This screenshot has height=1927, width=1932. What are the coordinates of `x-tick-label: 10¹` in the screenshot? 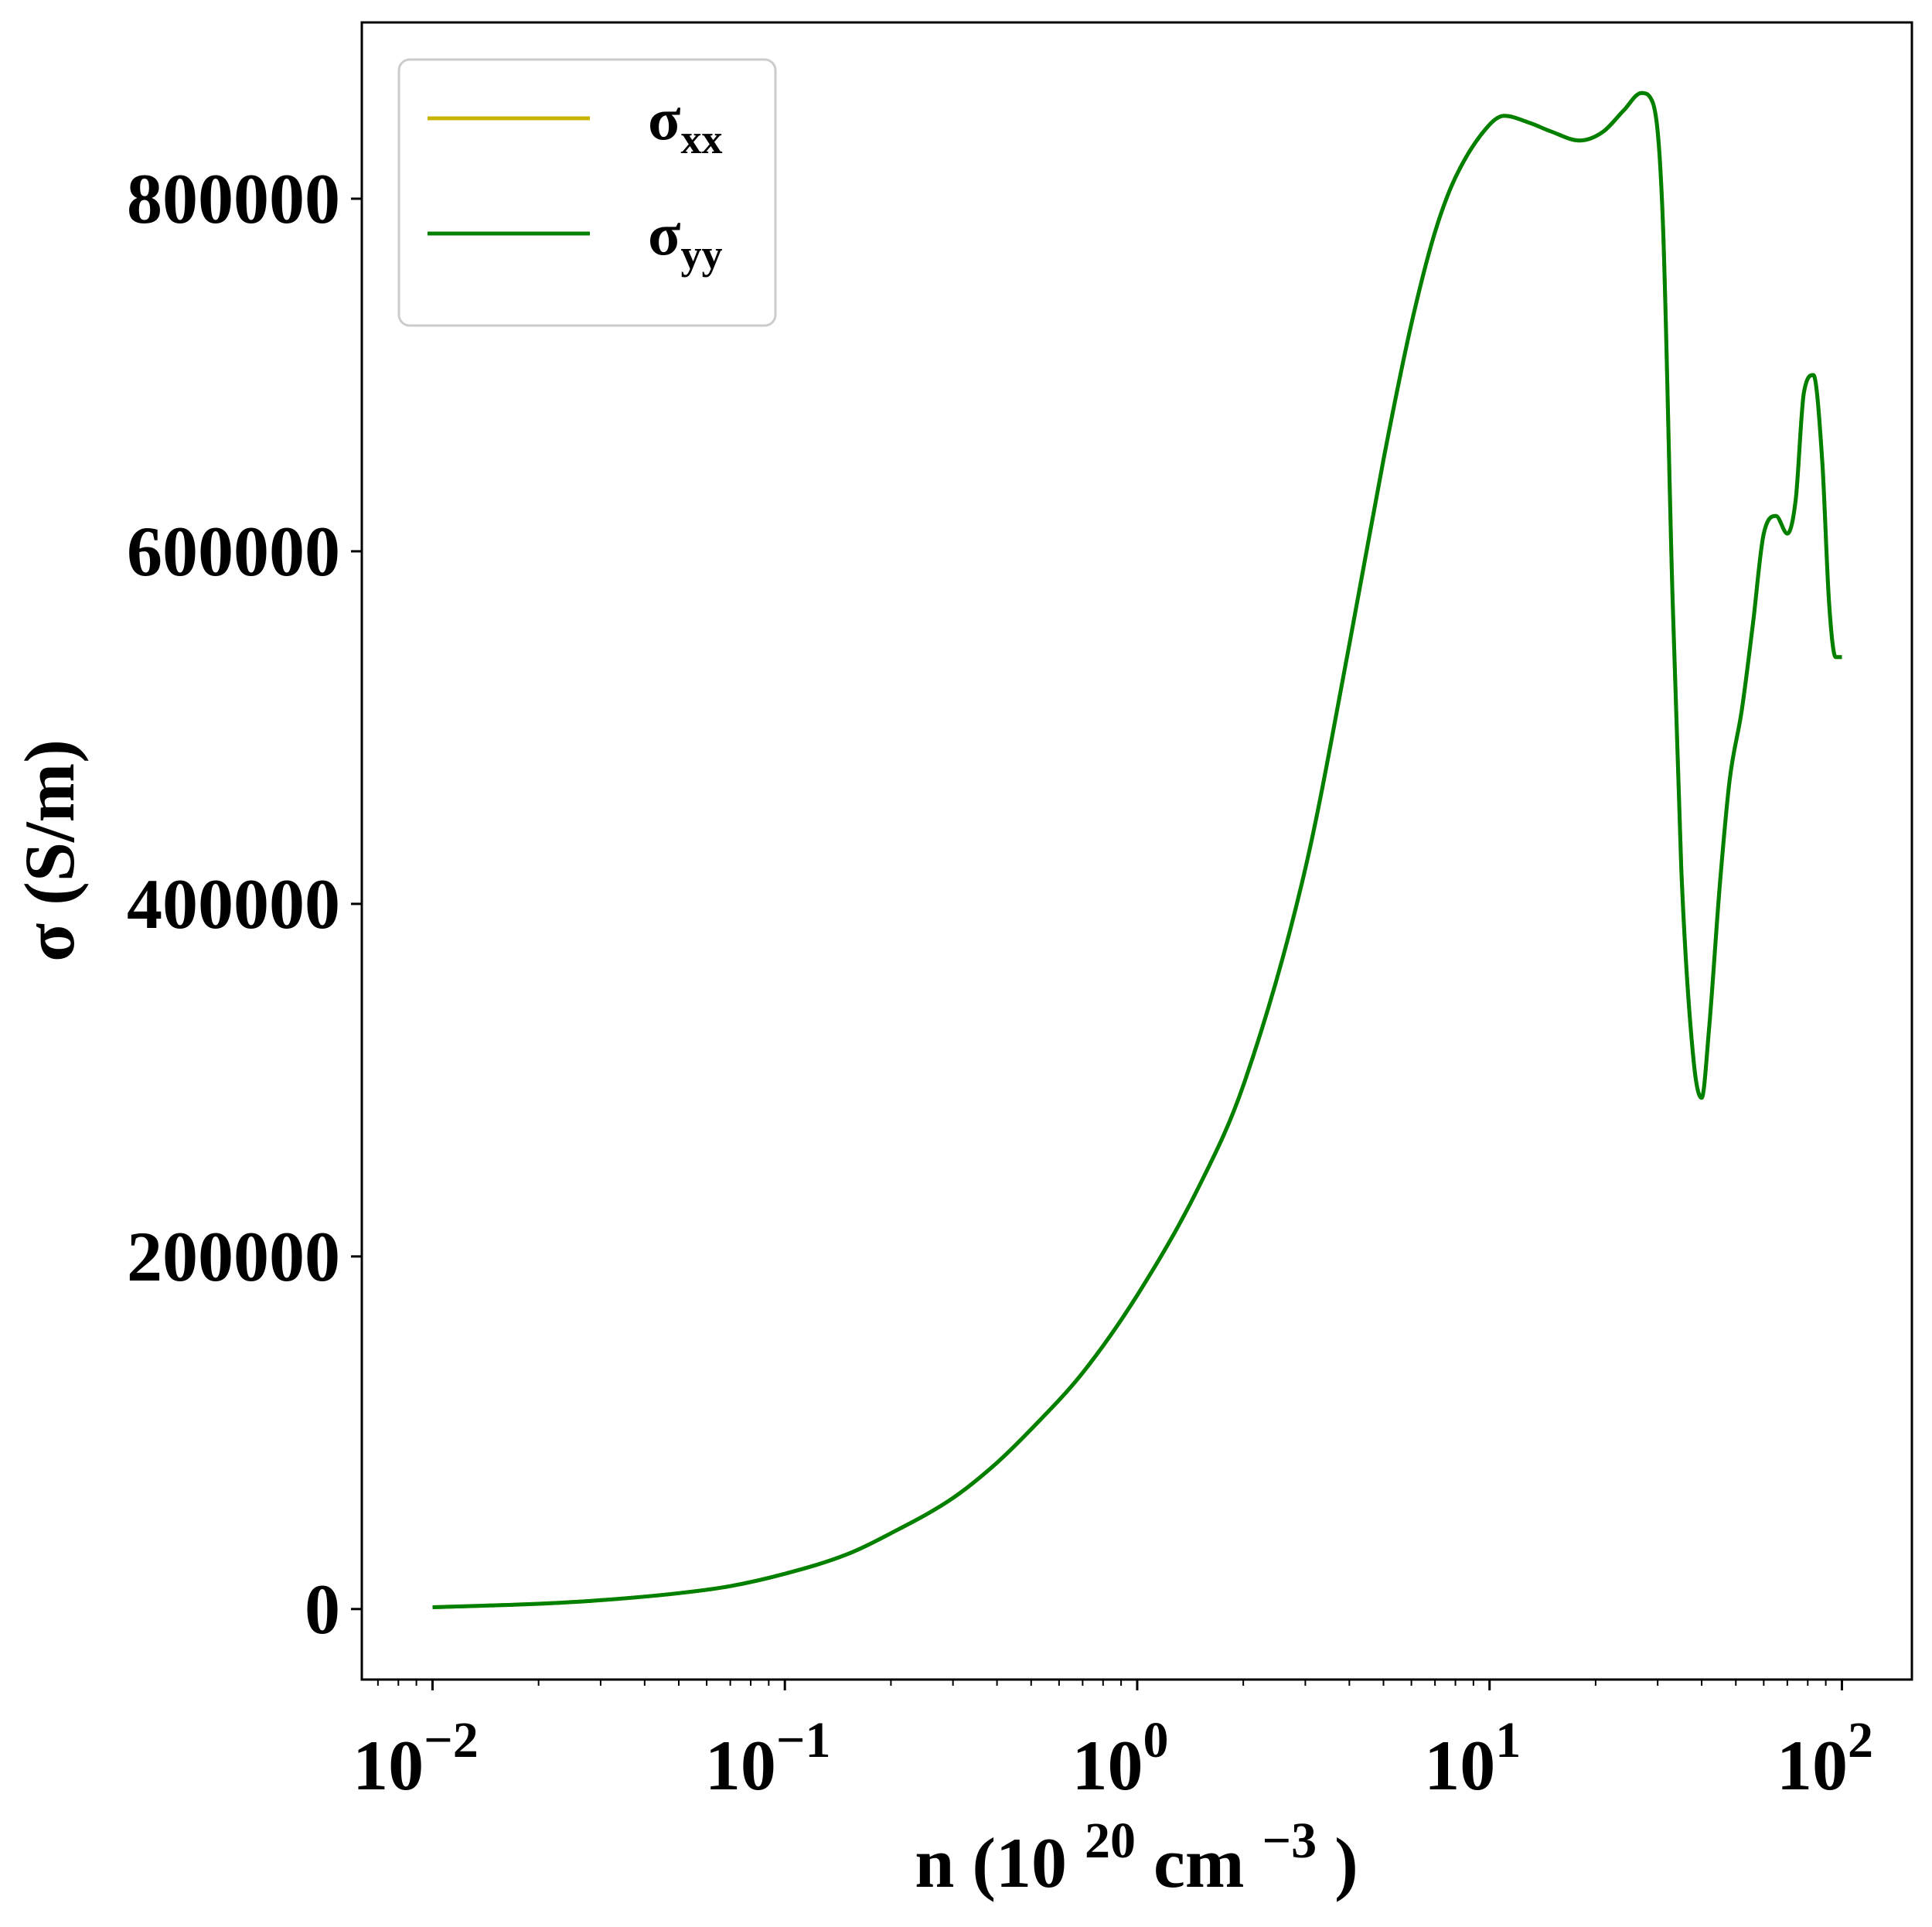 It's located at (1472, 1758).